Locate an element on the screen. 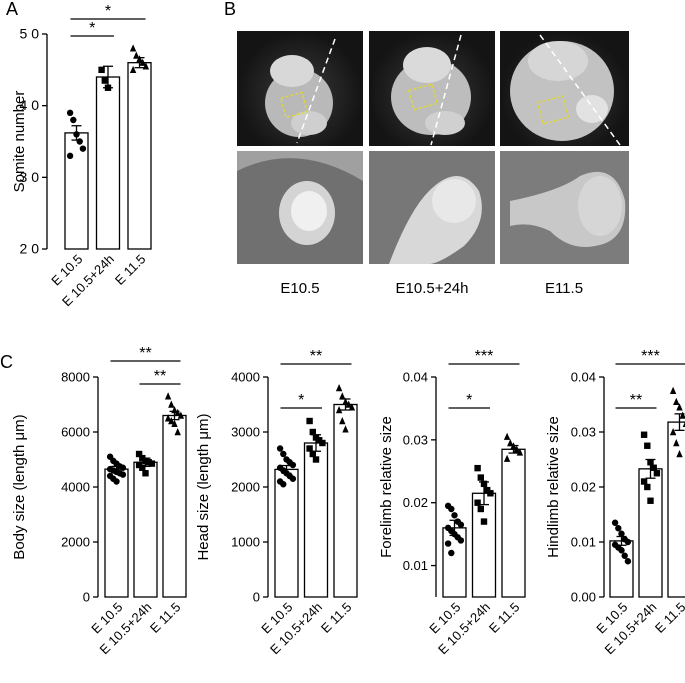 The height and width of the screenshot is (683, 685). embryo-image-e115 is located at coordinates (564, 88).